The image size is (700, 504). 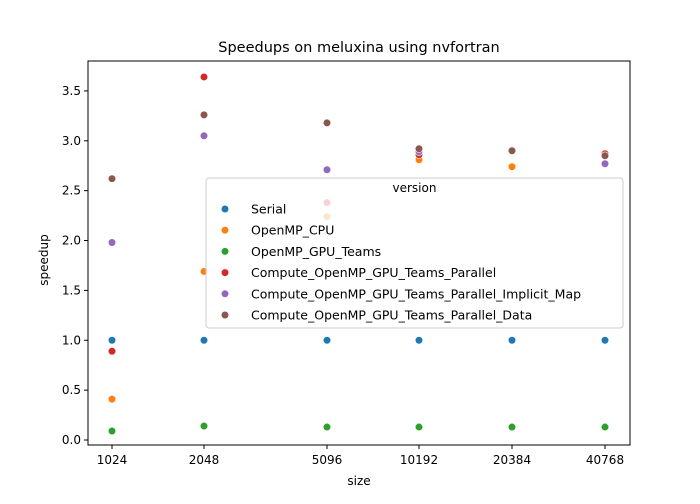 I want to click on legend-label: Compute_OpenMP_GPU_Teams_Parallel_Data, so click(x=391, y=315).